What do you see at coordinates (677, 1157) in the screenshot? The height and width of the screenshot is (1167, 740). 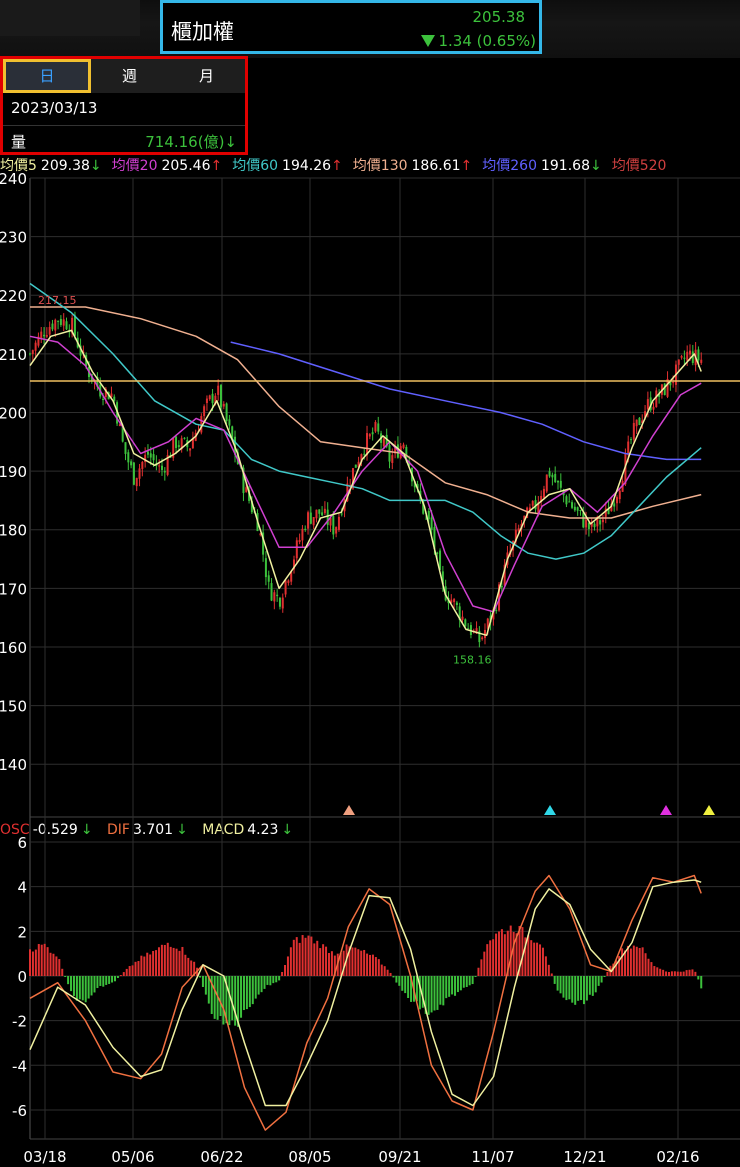 I see `time-tick-label: 02/16` at bounding box center [677, 1157].